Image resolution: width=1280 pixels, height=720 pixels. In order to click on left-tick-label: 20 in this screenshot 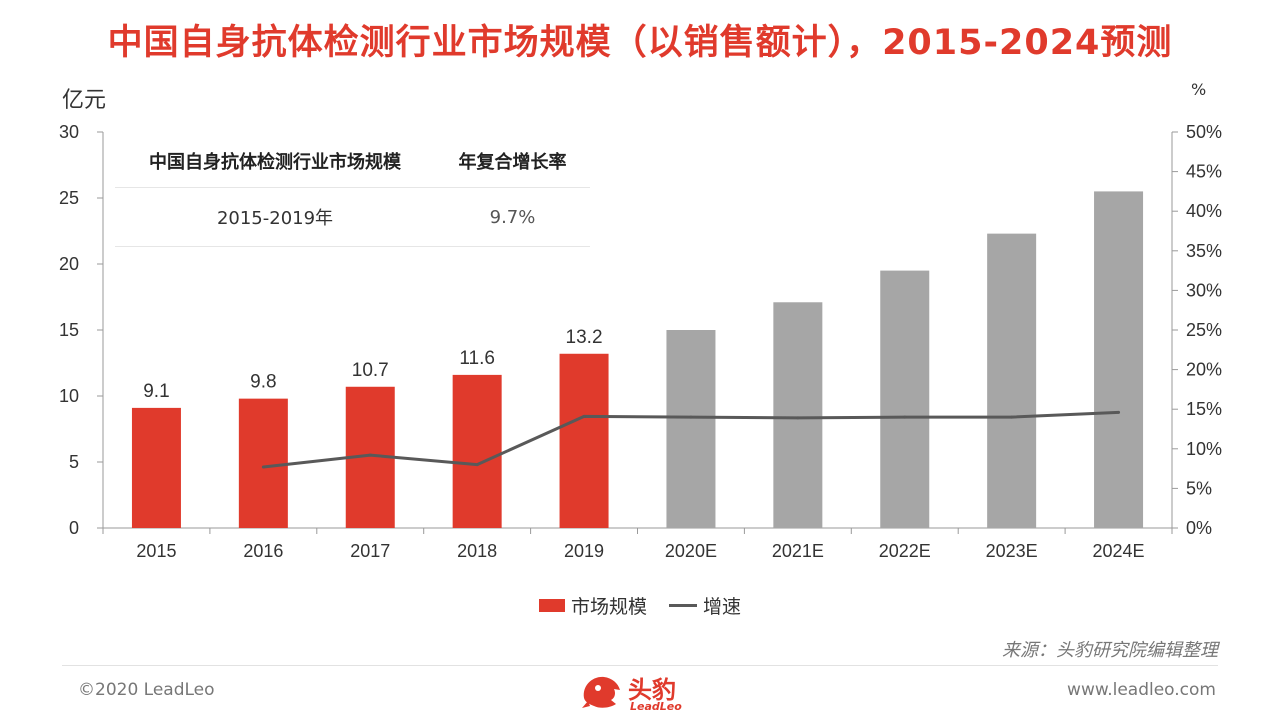, I will do `click(69, 264)`.